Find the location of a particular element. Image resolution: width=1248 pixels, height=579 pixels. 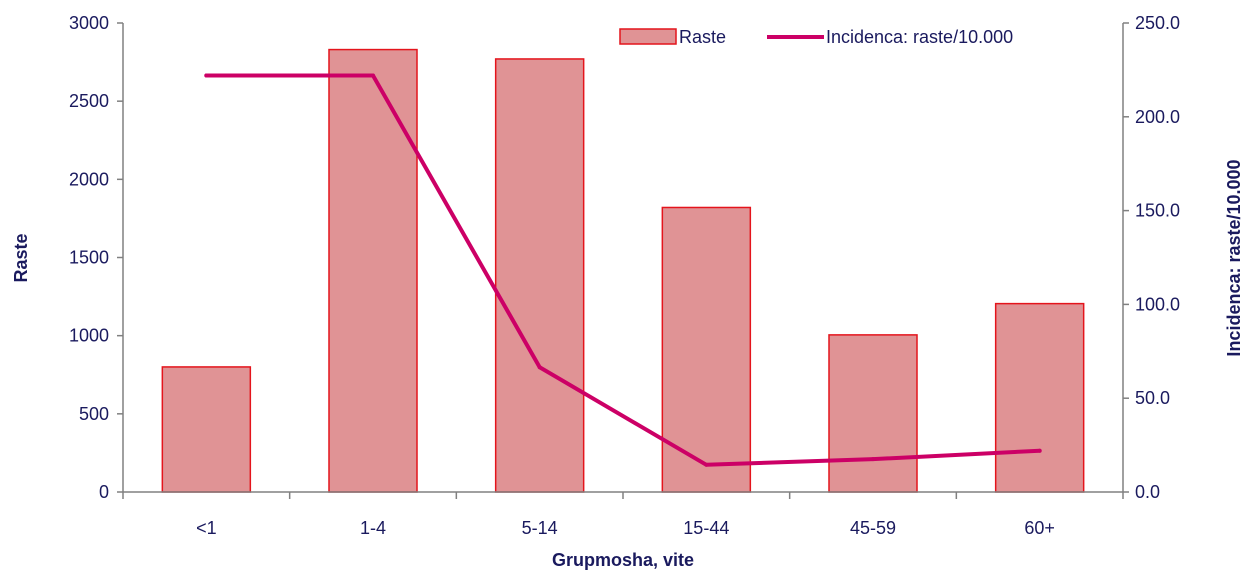

right-tick-label: 0.0 is located at coordinates (1147, 492).